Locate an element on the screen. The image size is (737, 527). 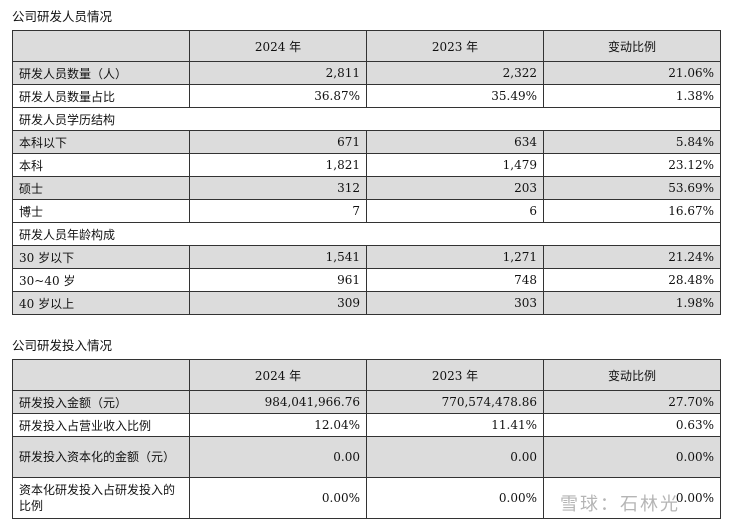
table-row: 研发人员数量占比 36.87% 35.49% 1.38% is located at coordinates (366, 96).